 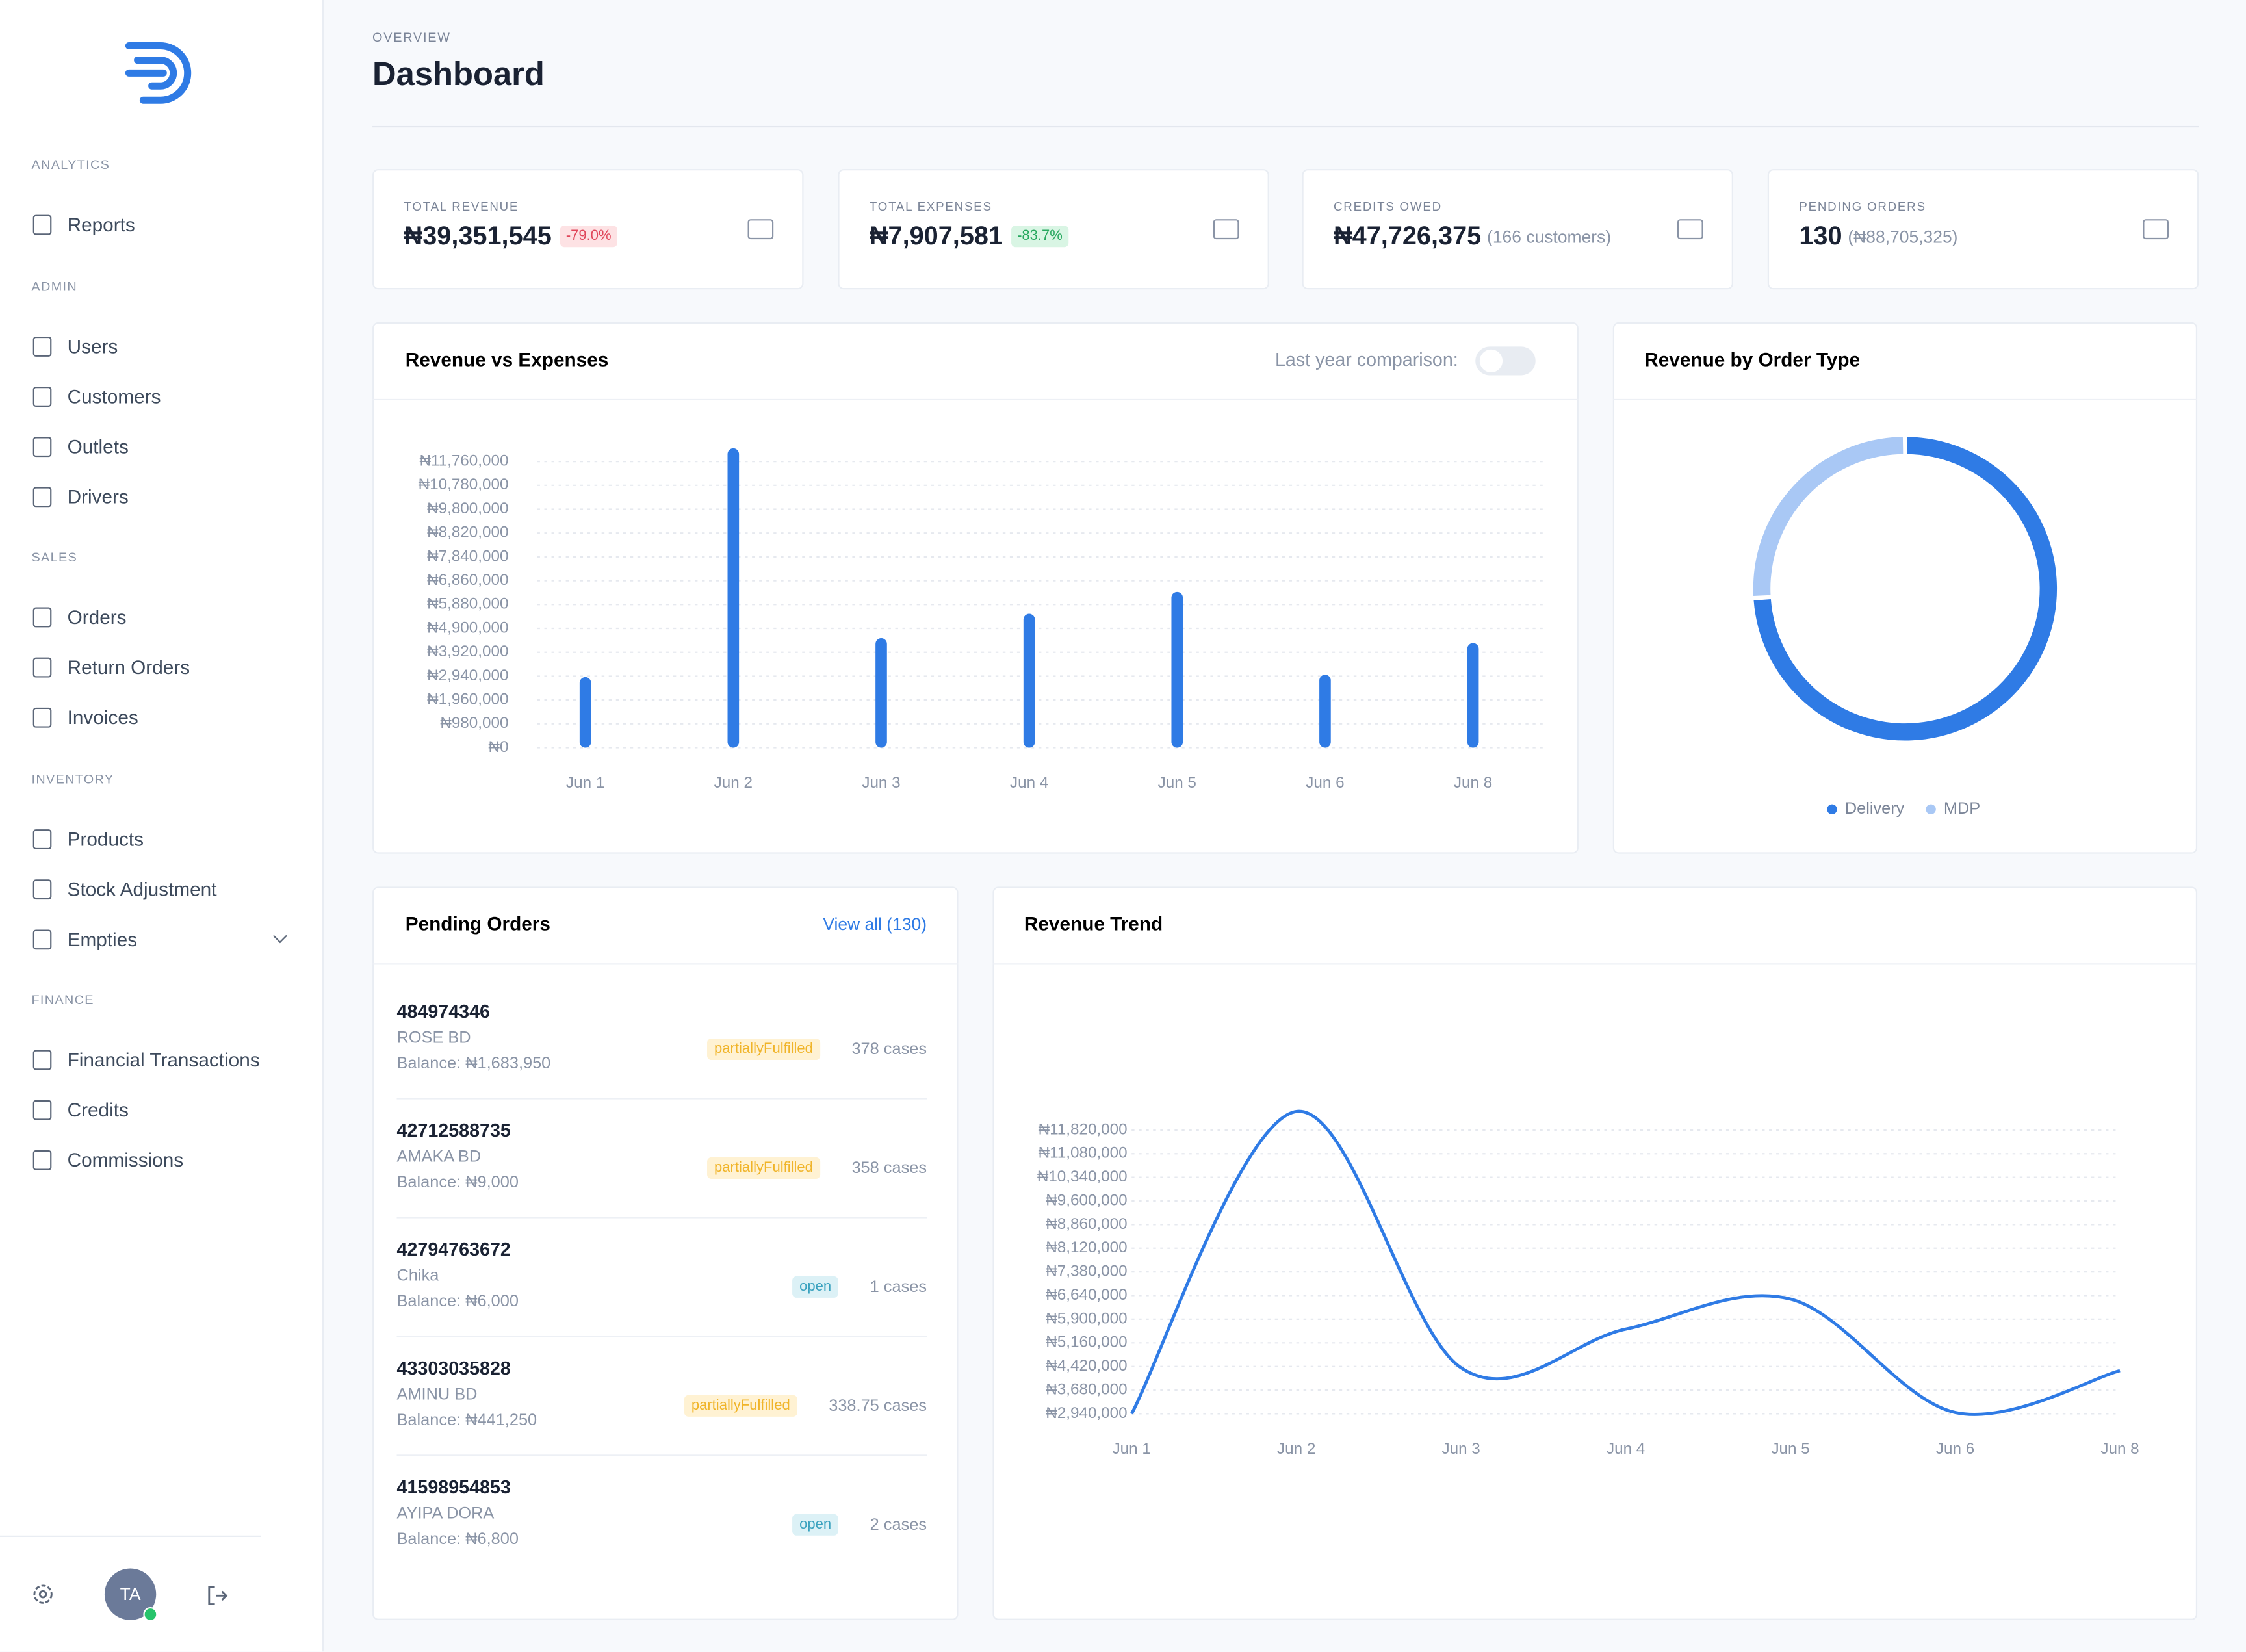 What do you see at coordinates (478, 924) in the screenshot?
I see `card-title: Pending Orders` at bounding box center [478, 924].